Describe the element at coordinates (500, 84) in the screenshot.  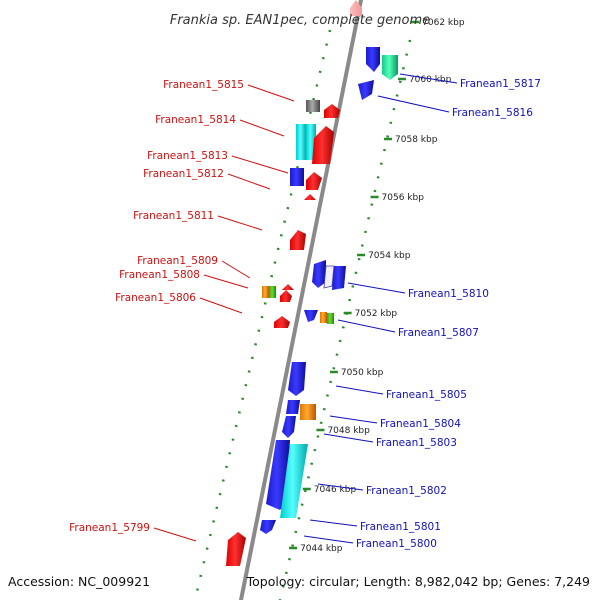
I see `gene-label-right: Franean1_5817` at that location.